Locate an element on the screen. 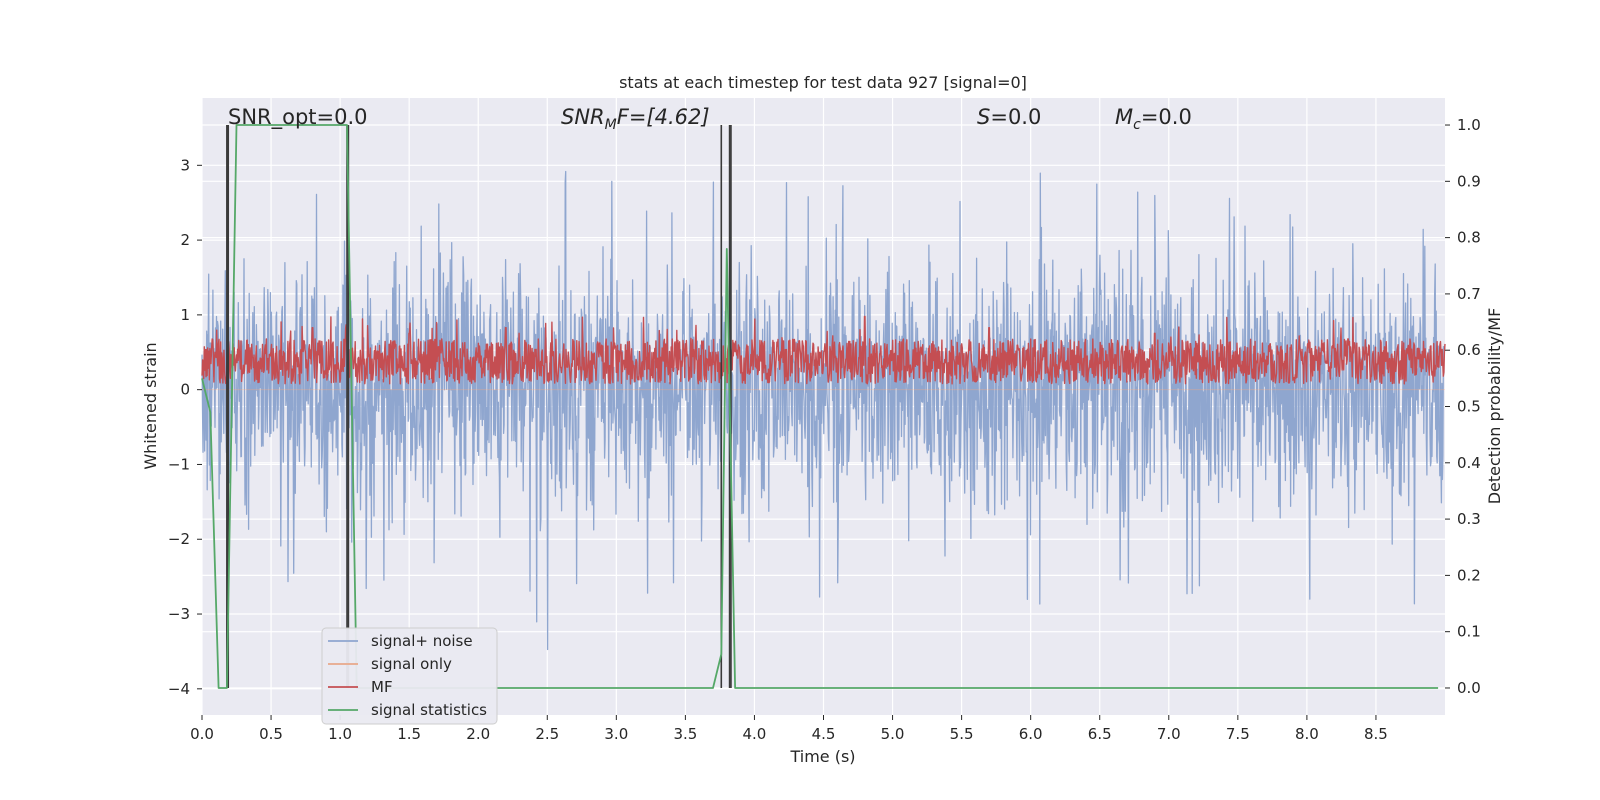  annotation-s: S=0.0 is located at coordinates (1009, 117).